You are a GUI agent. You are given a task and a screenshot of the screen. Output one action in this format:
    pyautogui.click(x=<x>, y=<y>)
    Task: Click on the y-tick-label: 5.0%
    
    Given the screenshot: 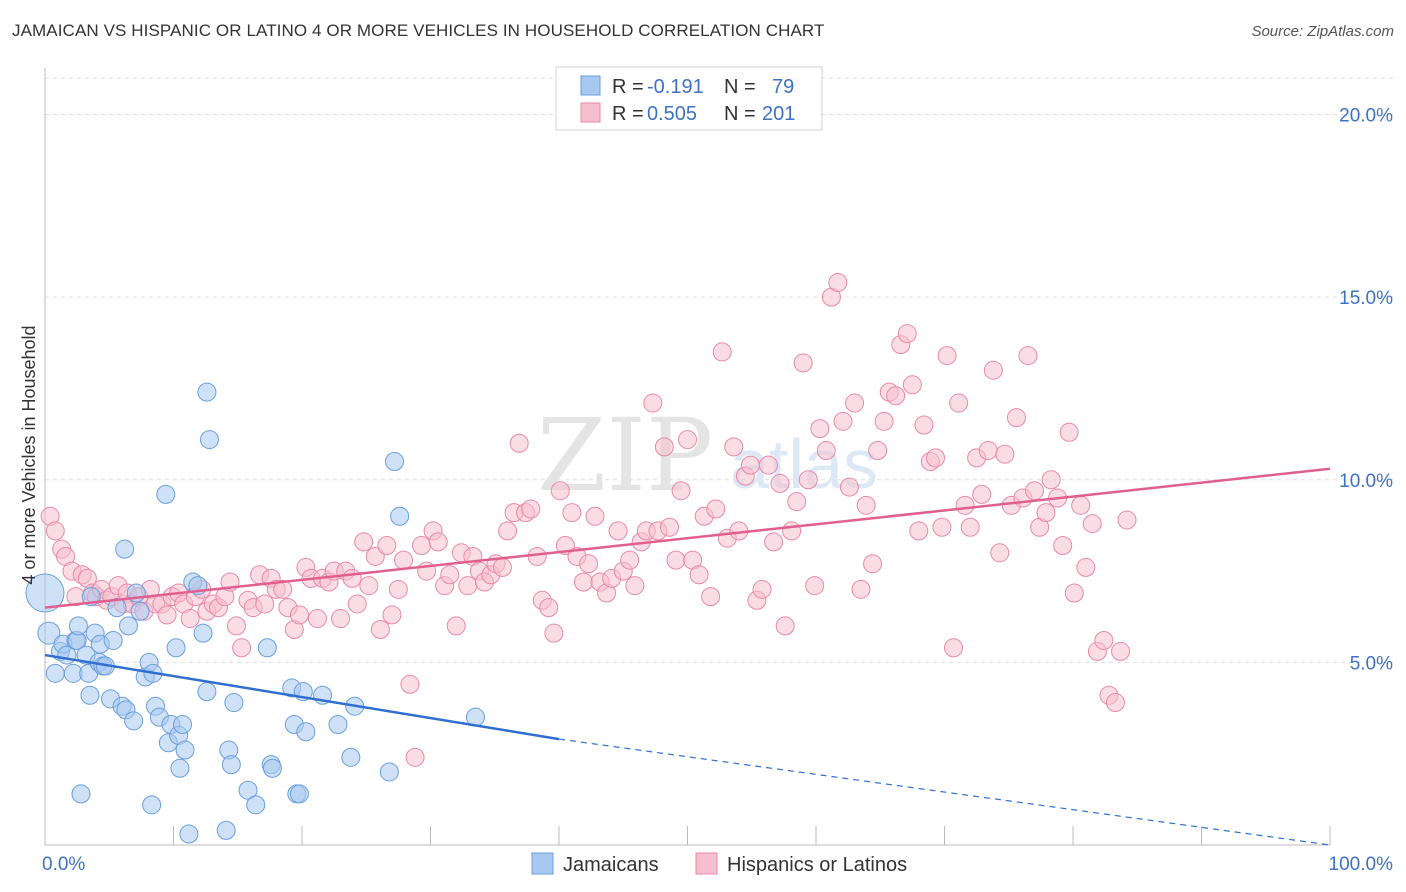 What is the action you would take?
    pyautogui.click(x=1371, y=663)
    